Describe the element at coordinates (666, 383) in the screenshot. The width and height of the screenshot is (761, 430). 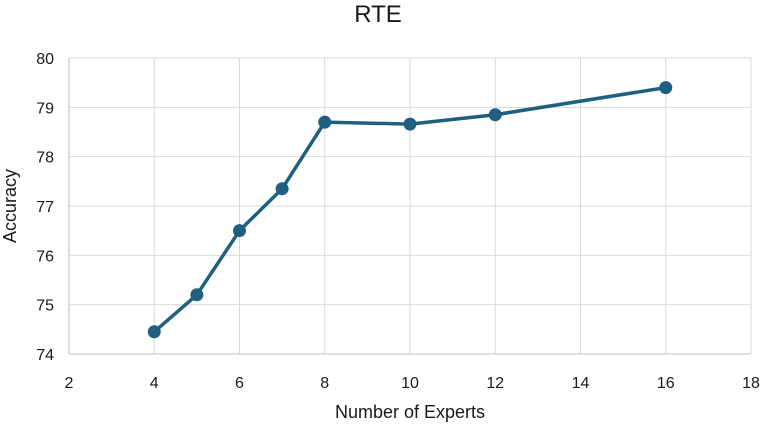
I see `x-tick-label: 16` at that location.